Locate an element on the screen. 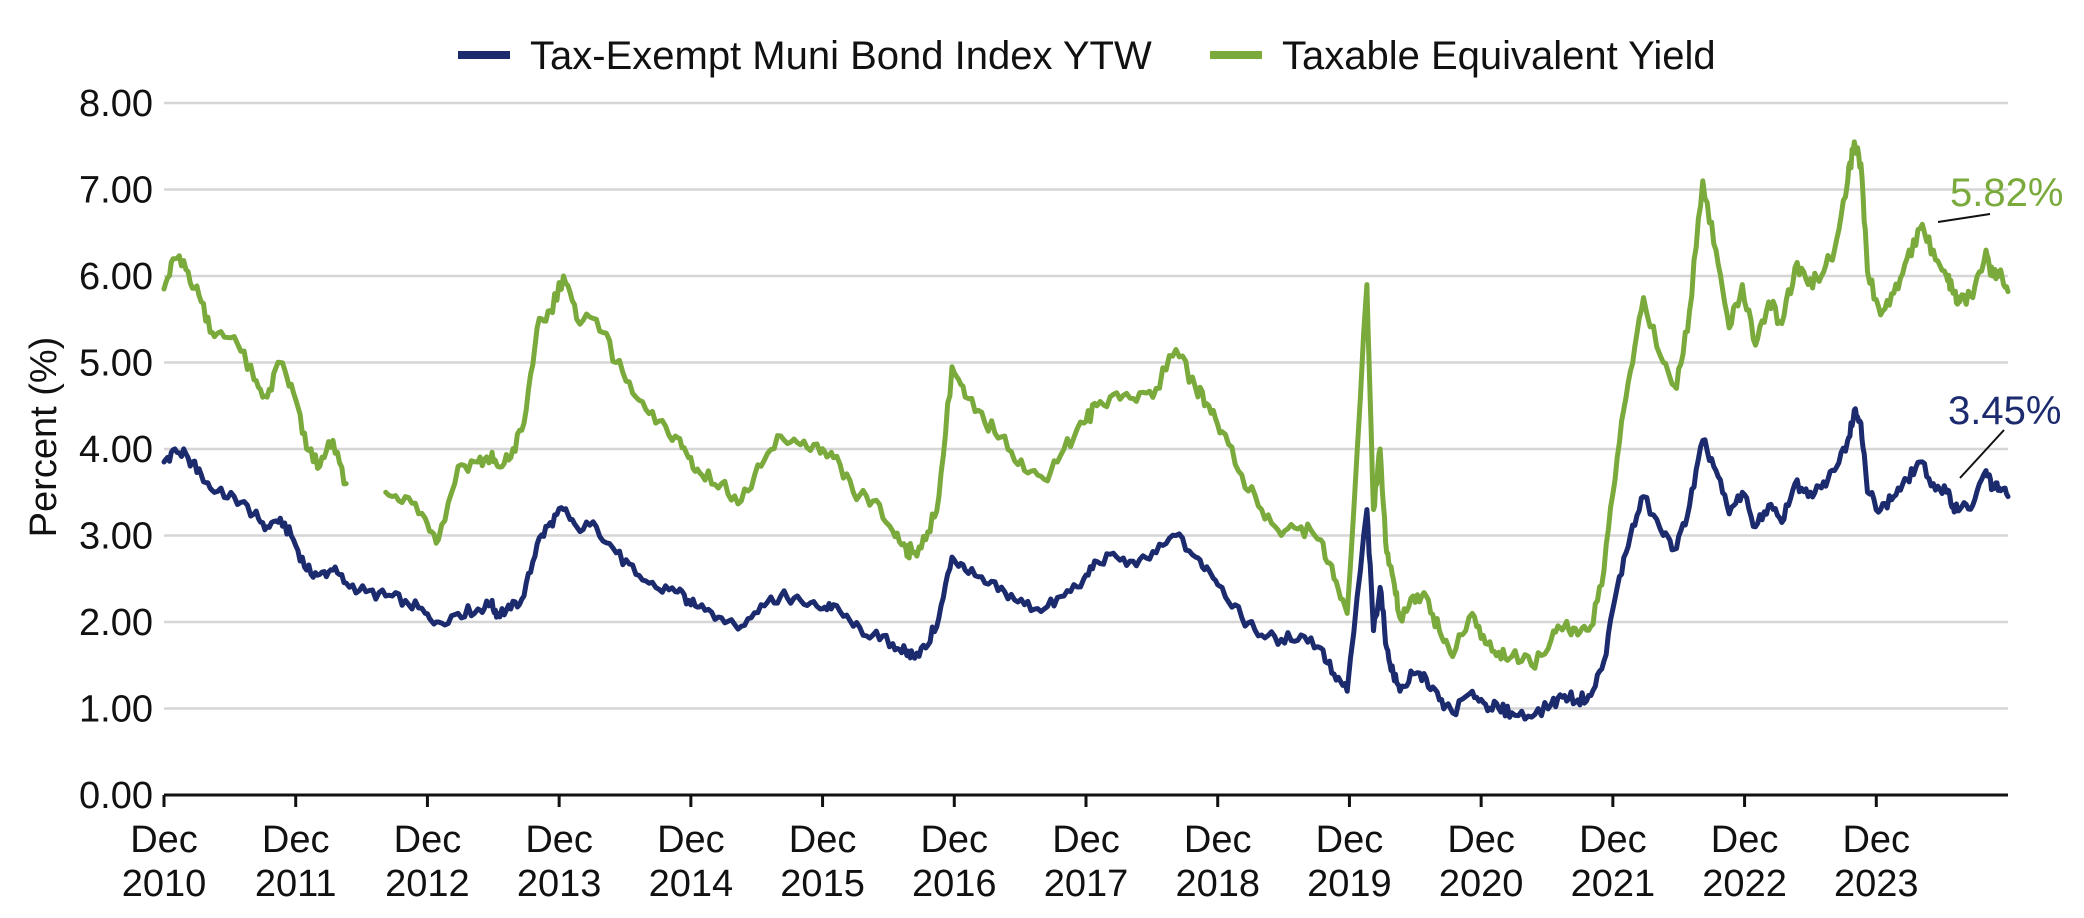  x-tick-label: 2012 is located at coordinates (427, 884).